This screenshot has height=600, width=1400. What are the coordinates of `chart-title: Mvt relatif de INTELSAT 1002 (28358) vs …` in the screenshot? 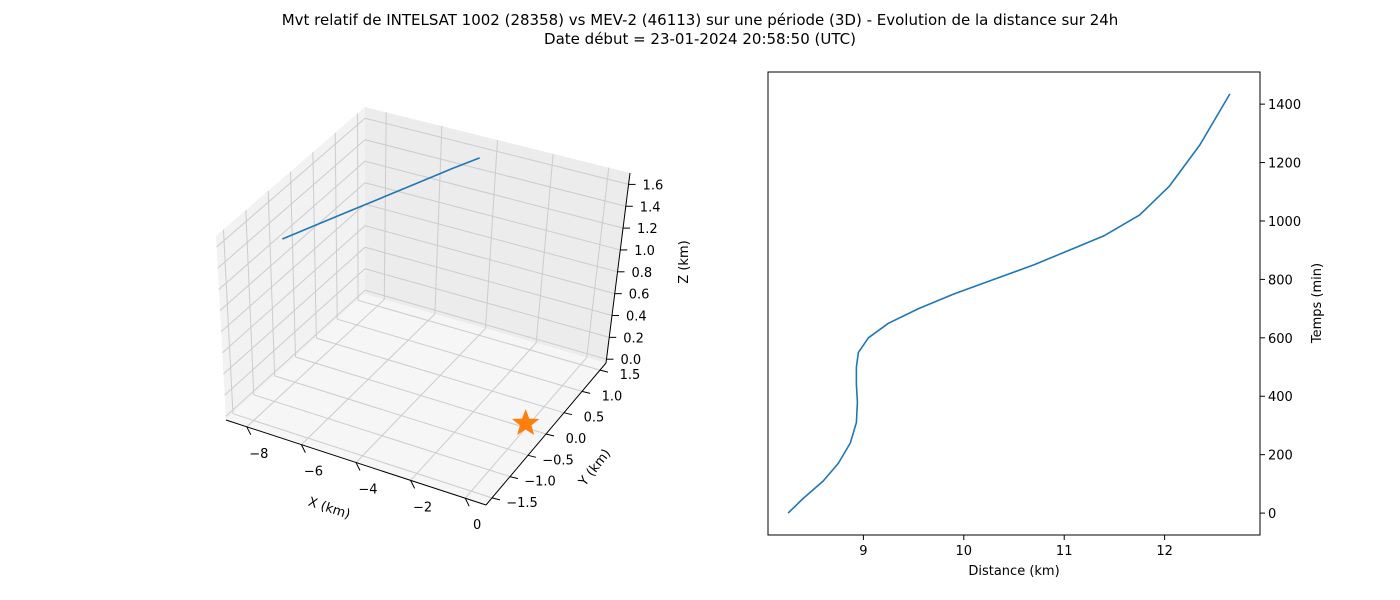 It's located at (700, 20).